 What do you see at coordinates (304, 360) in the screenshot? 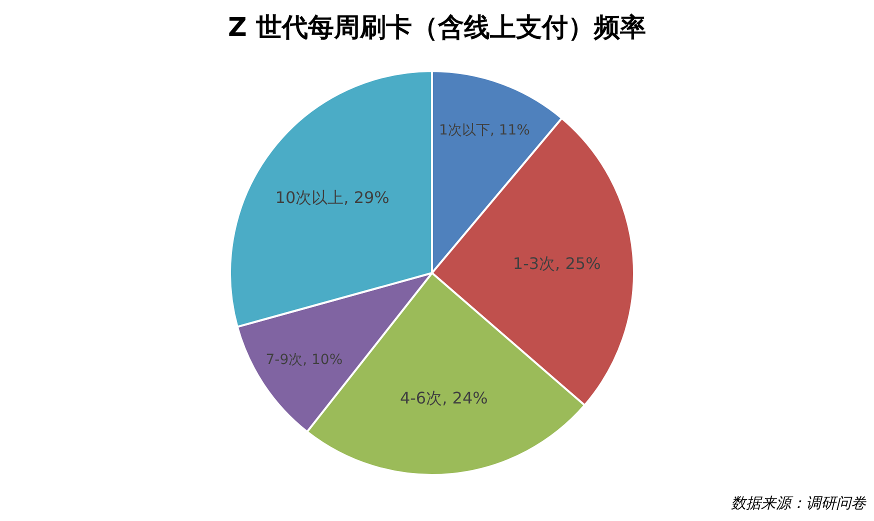
I see `slice-label: 7-9次, 10%` at bounding box center [304, 360].